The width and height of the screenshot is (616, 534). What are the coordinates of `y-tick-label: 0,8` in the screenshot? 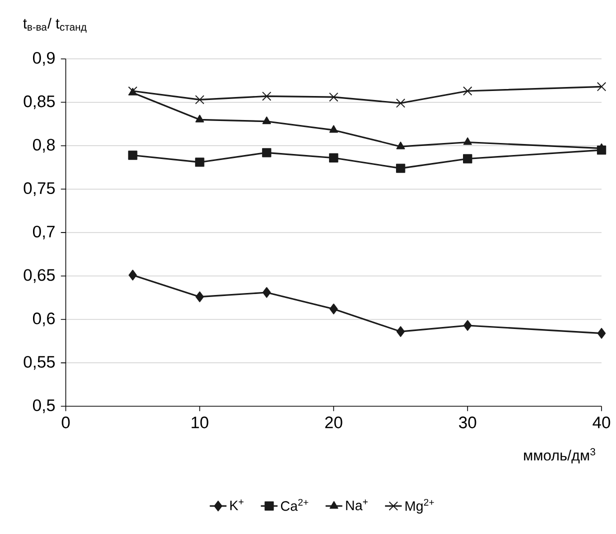 It's located at (43, 145).